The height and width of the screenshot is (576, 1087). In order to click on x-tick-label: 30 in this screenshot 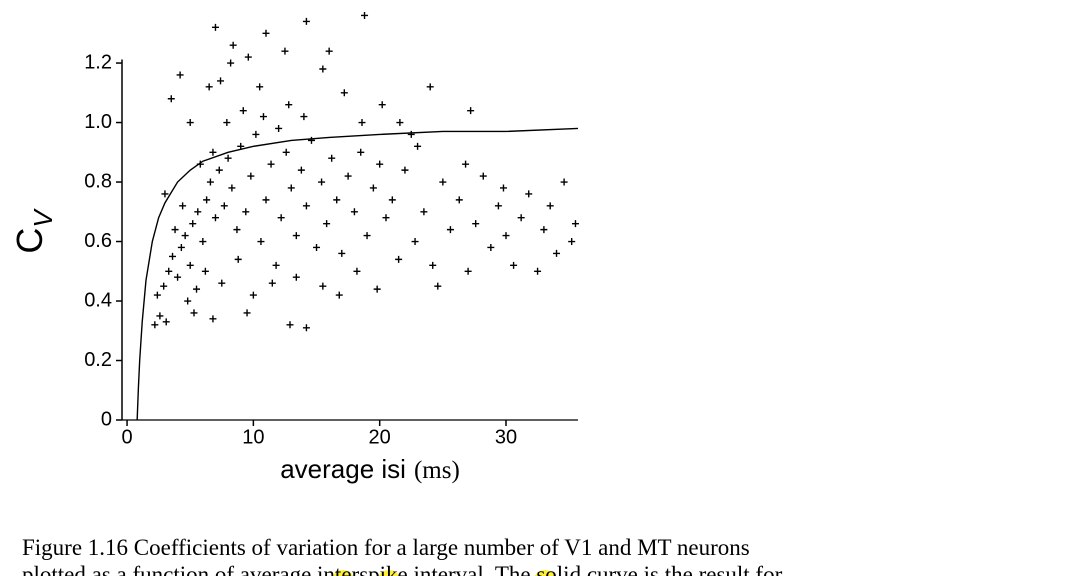, I will do `click(506, 437)`.